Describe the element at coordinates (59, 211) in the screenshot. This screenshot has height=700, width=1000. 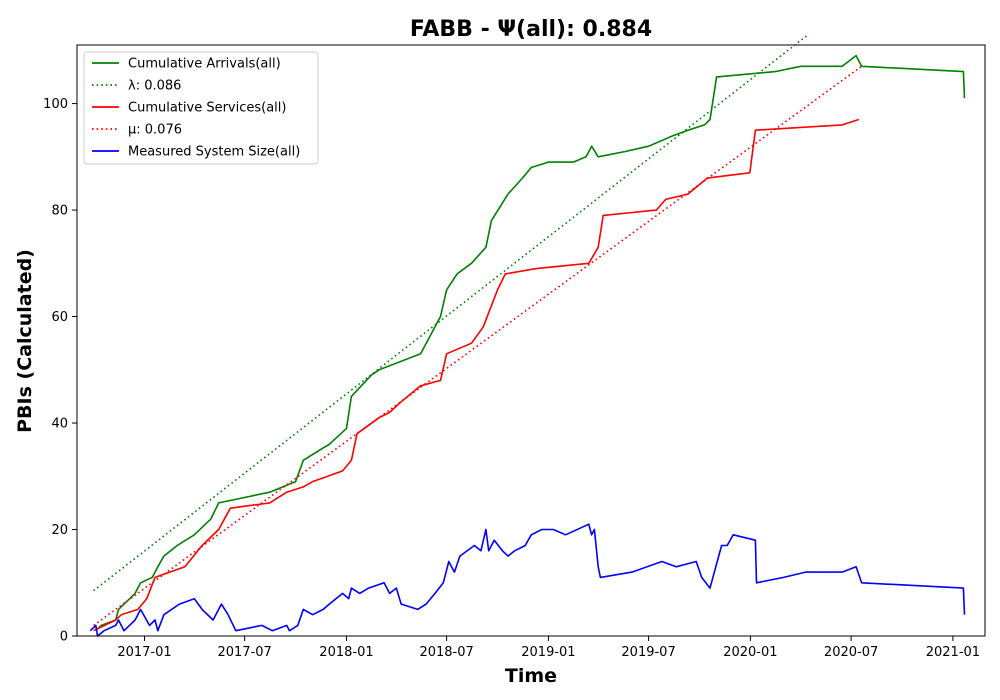
I see `y-tick-label-4: 80` at that location.